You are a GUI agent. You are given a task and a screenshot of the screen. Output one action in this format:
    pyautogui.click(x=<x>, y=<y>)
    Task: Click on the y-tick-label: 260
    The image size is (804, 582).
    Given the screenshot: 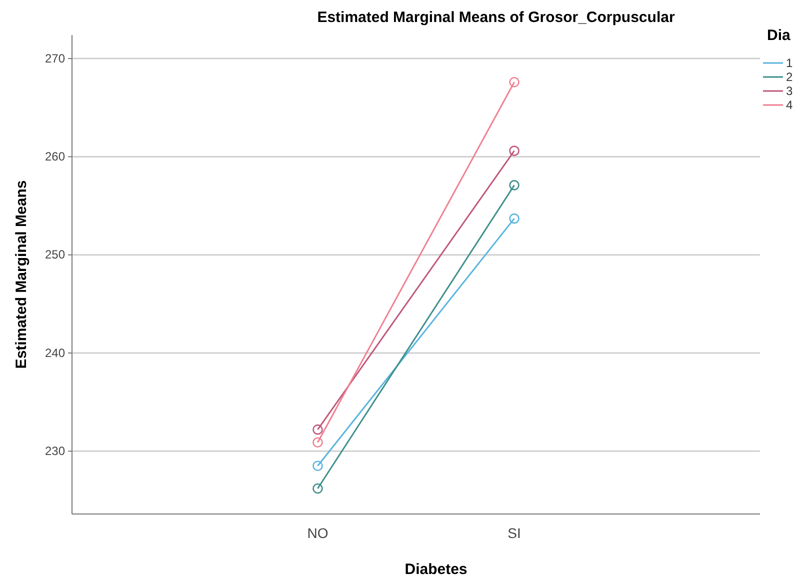 What is the action you would take?
    pyautogui.click(x=55, y=157)
    